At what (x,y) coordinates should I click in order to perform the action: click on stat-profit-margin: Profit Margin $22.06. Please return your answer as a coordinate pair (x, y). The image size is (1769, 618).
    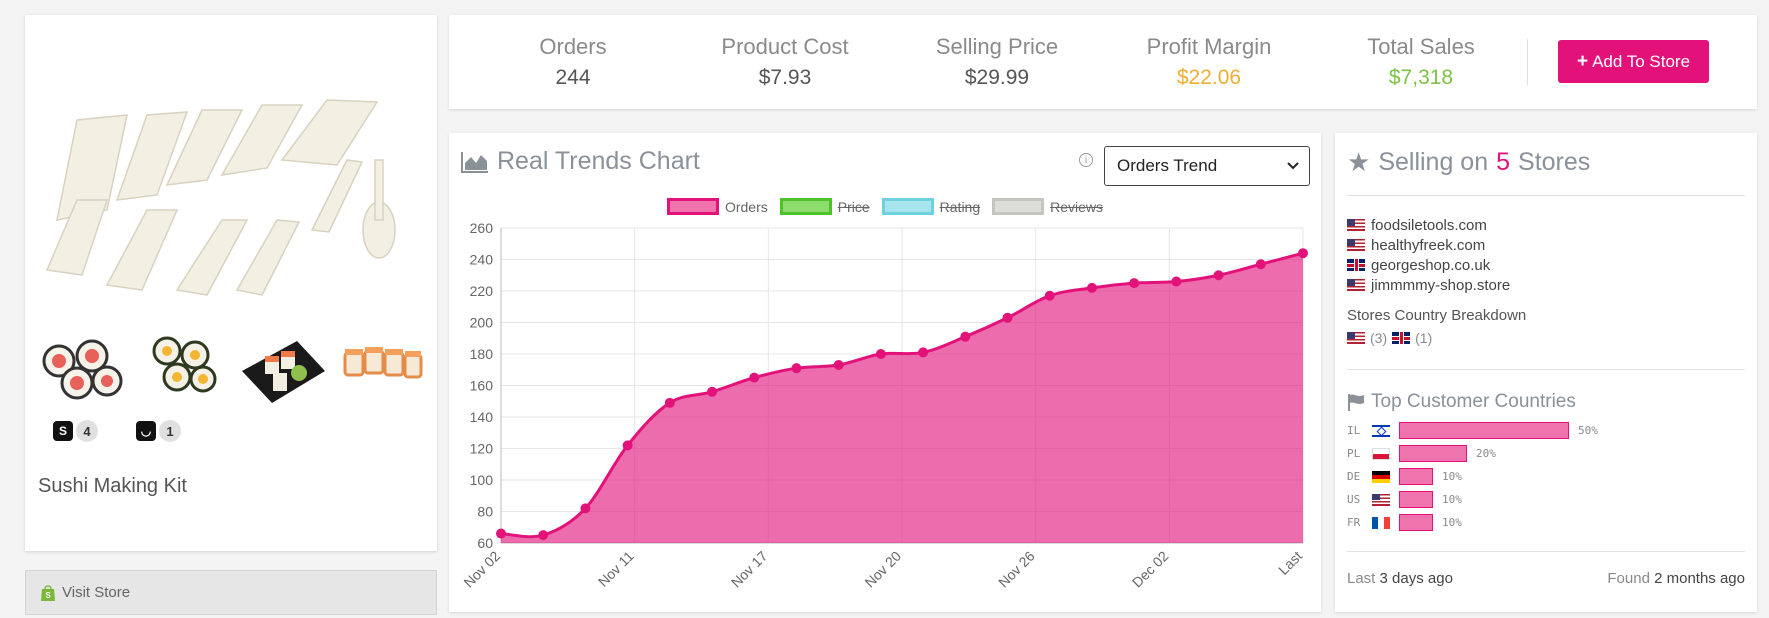
    Looking at the image, I should click on (1209, 62).